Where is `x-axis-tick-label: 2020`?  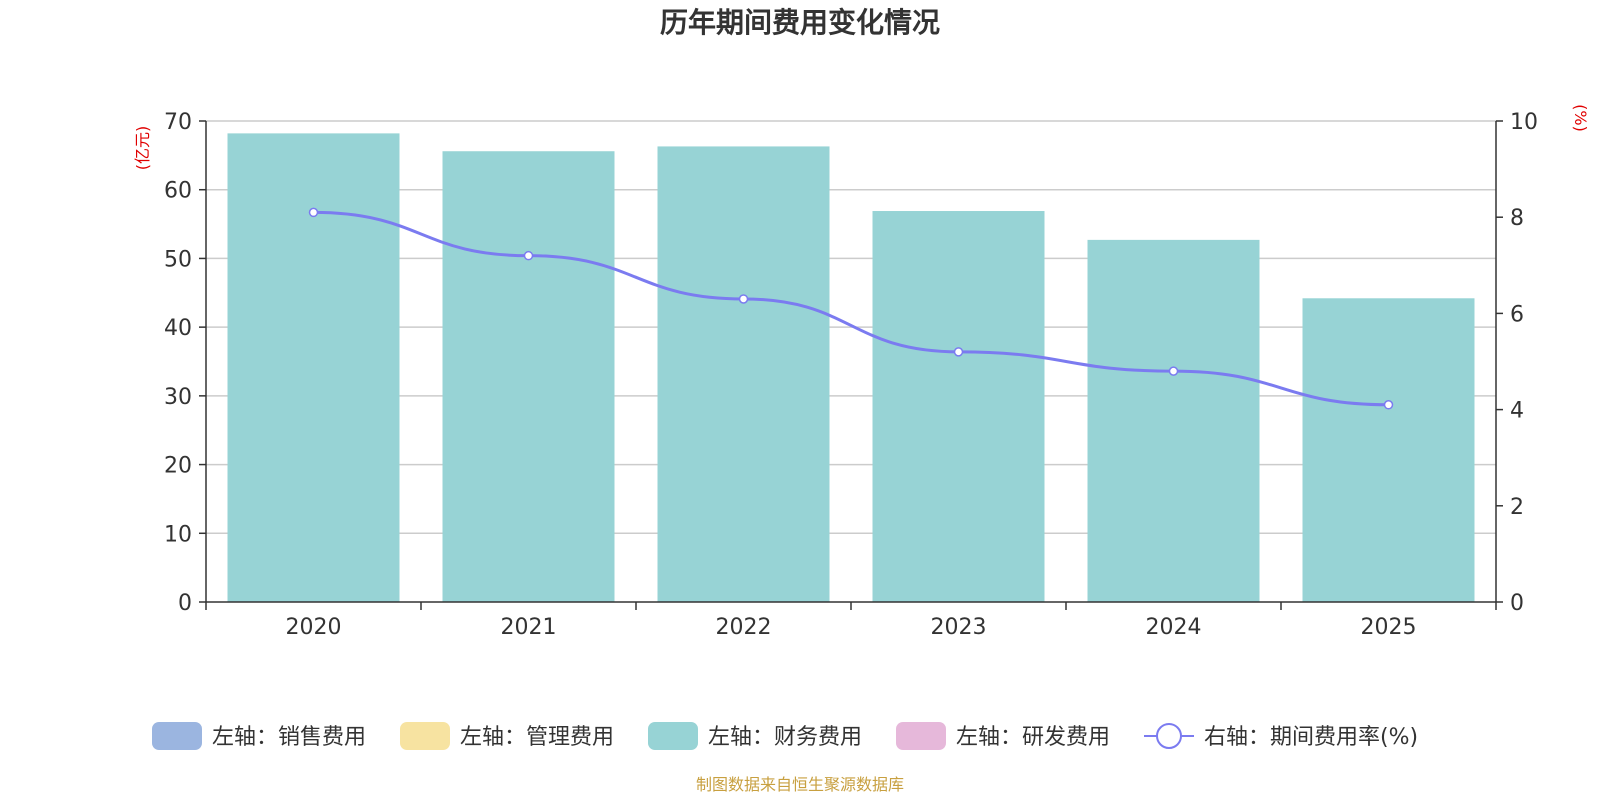 x-axis-tick-label: 2020 is located at coordinates (314, 627).